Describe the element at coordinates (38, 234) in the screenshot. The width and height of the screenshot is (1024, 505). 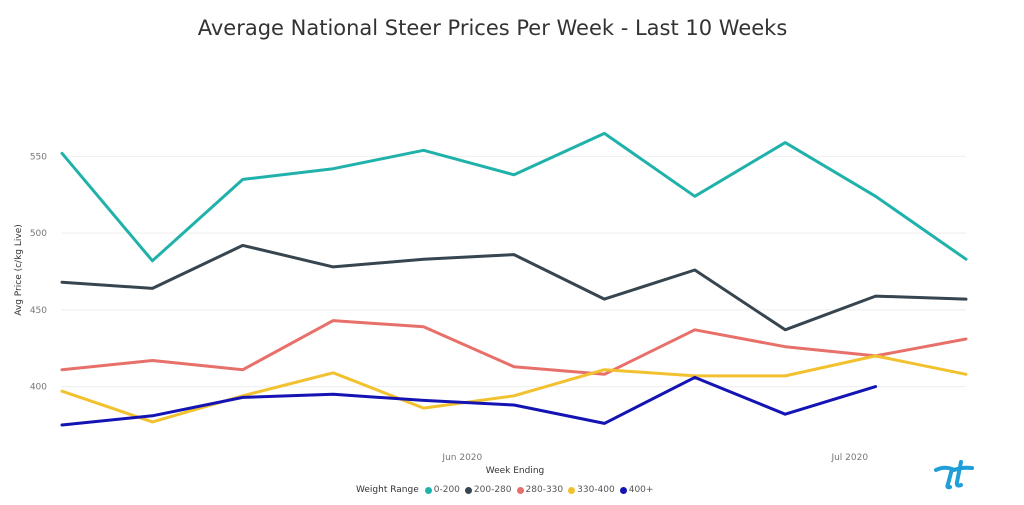
I see `y-tick-label: 500` at that location.